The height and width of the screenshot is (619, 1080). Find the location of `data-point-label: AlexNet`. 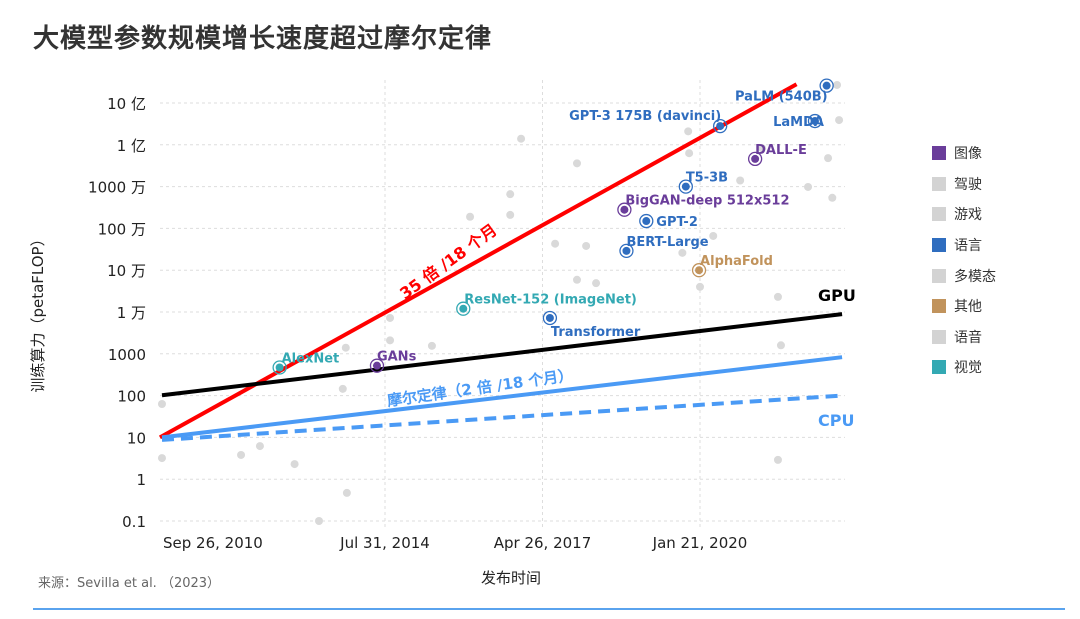

data-point-label: AlexNet is located at coordinates (311, 359).